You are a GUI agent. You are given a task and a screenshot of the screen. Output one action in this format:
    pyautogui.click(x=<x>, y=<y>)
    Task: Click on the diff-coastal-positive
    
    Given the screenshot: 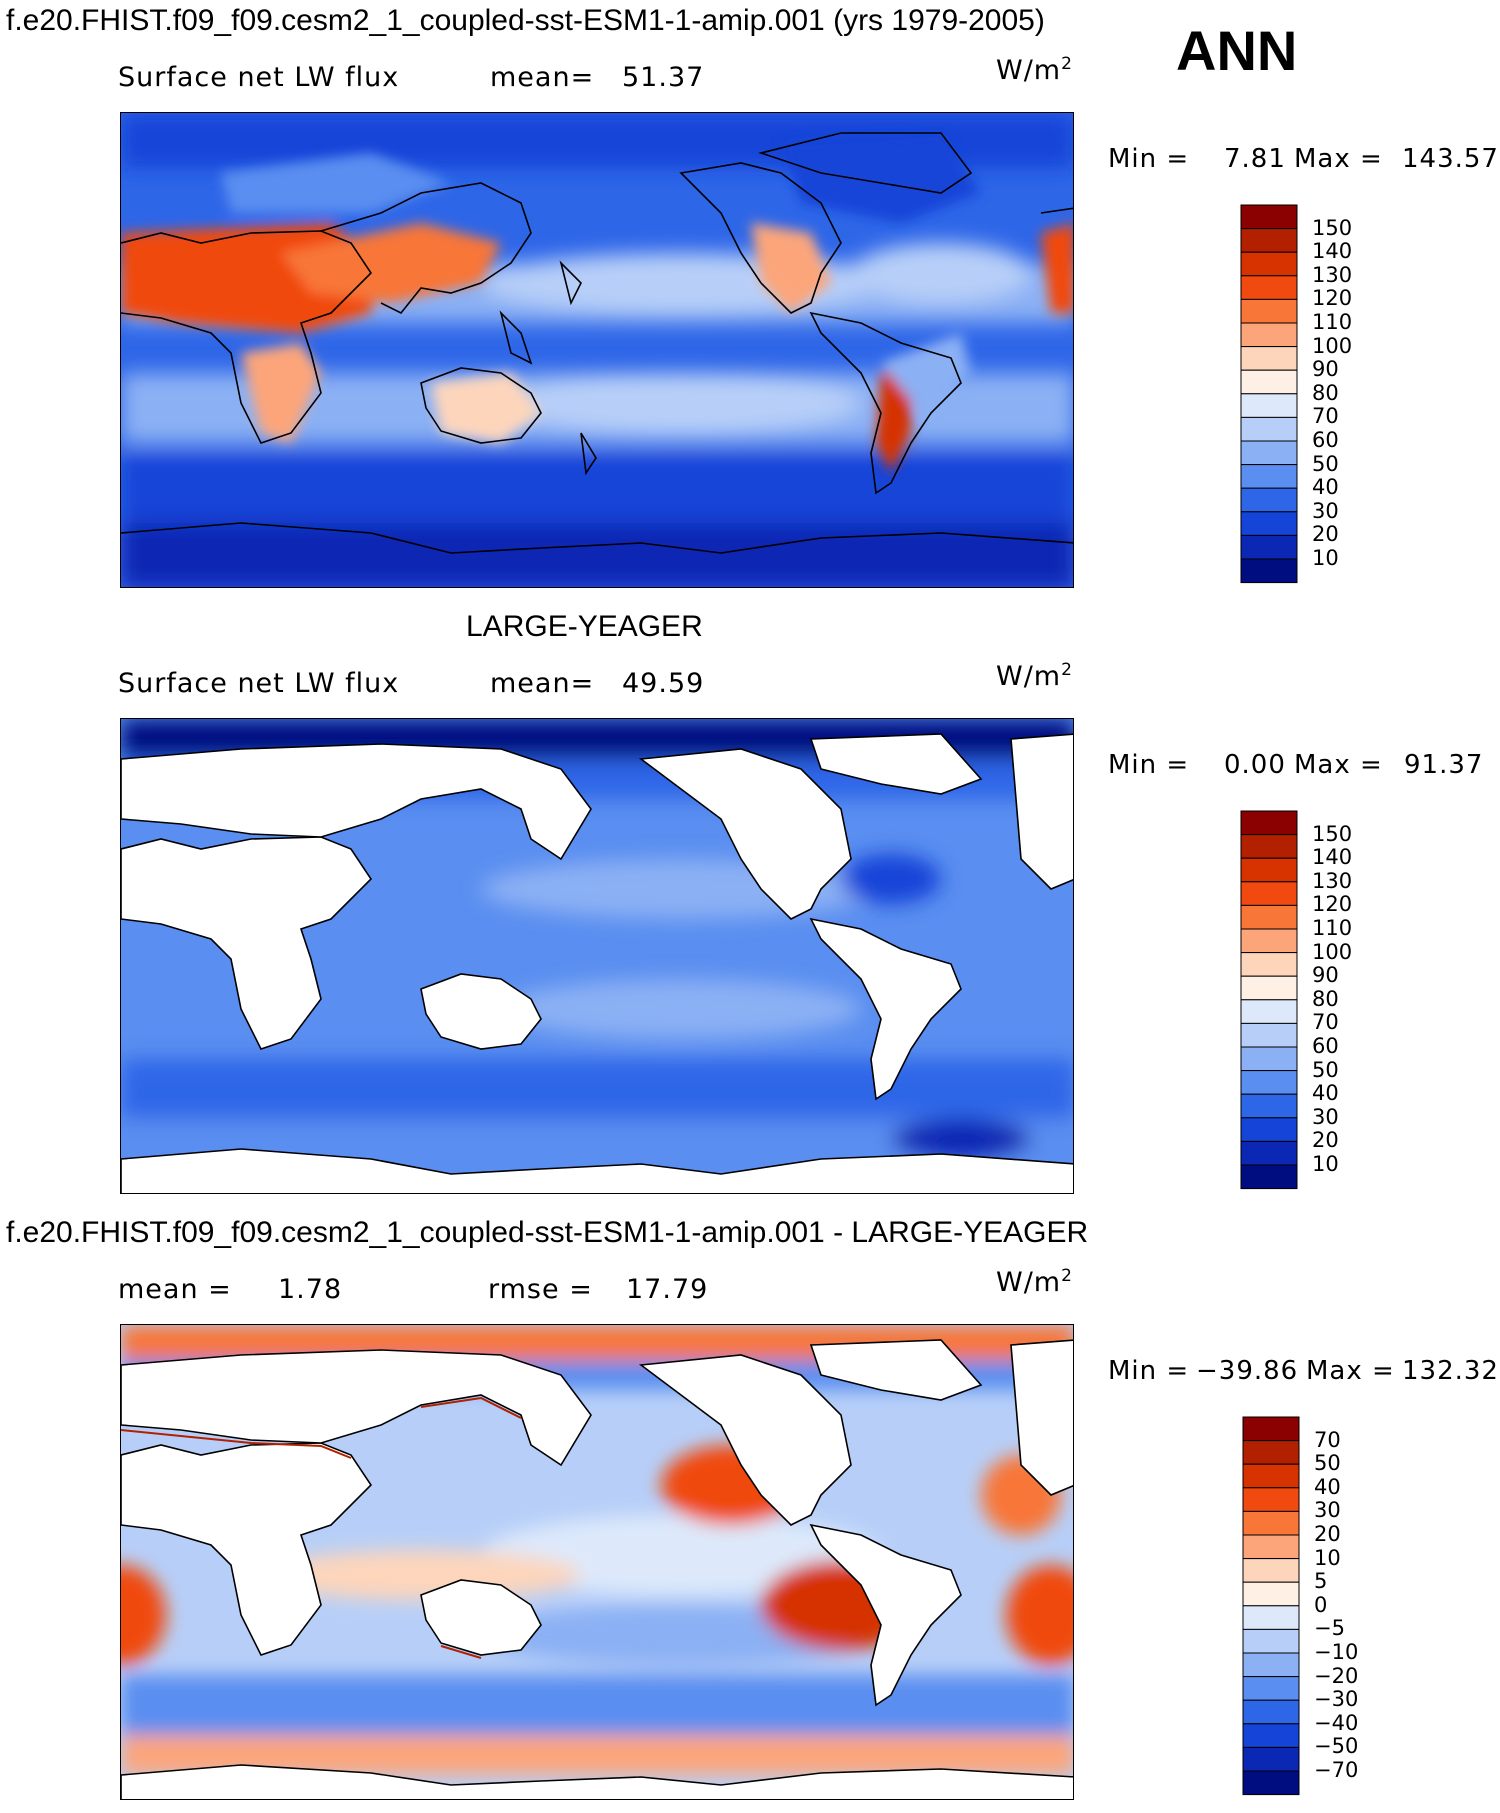 What is the action you would take?
    pyautogui.click(x=321, y=1527)
    